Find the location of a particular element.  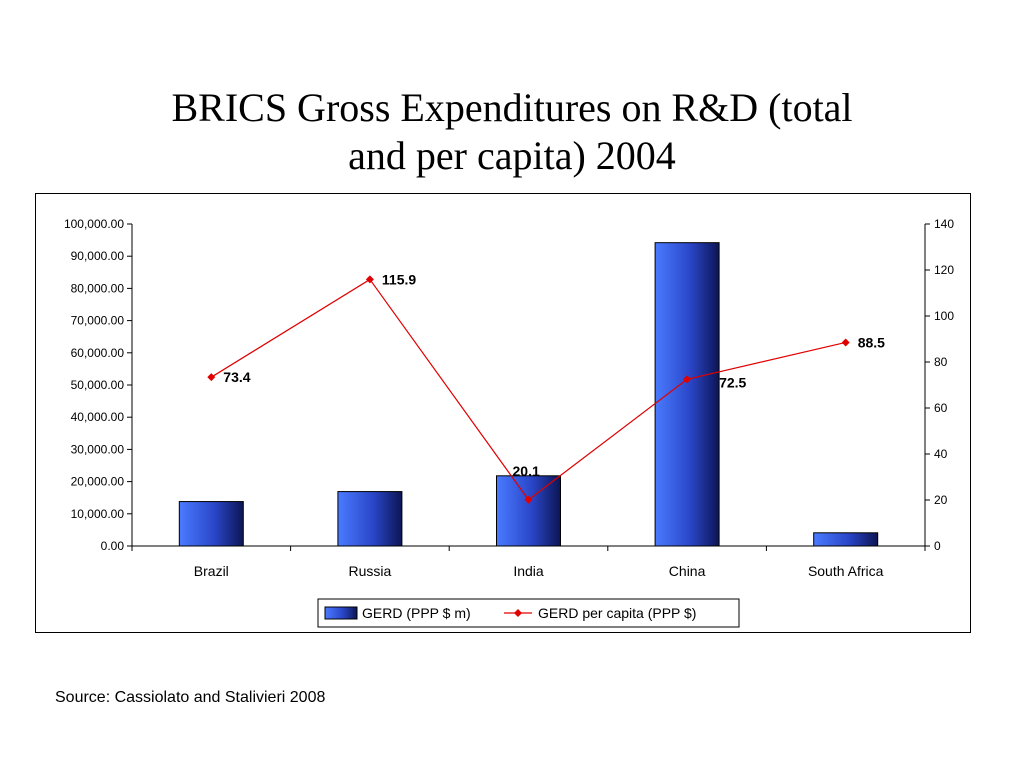

y-right-tick-label: 80 is located at coordinates (941, 362).